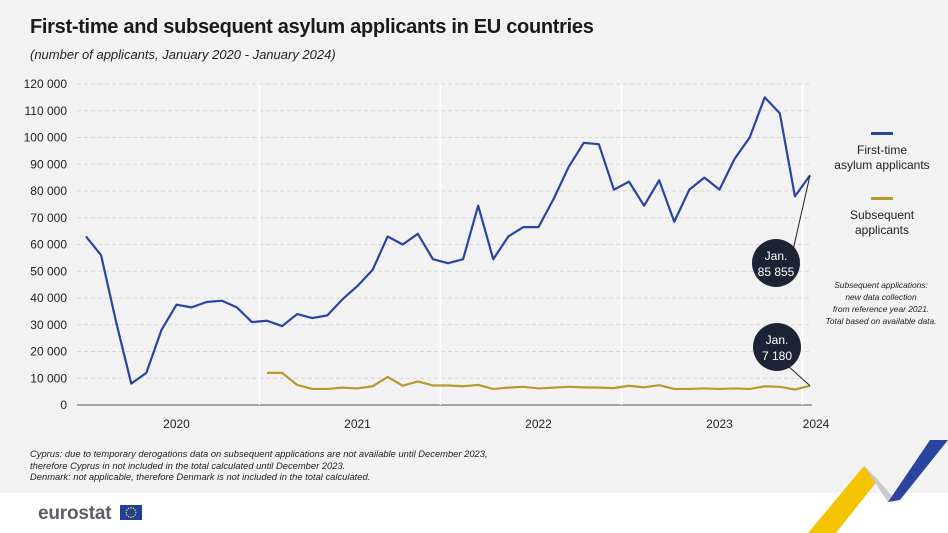  What do you see at coordinates (46, 84) in the screenshot?
I see `y-tick-label: 120 000` at bounding box center [46, 84].